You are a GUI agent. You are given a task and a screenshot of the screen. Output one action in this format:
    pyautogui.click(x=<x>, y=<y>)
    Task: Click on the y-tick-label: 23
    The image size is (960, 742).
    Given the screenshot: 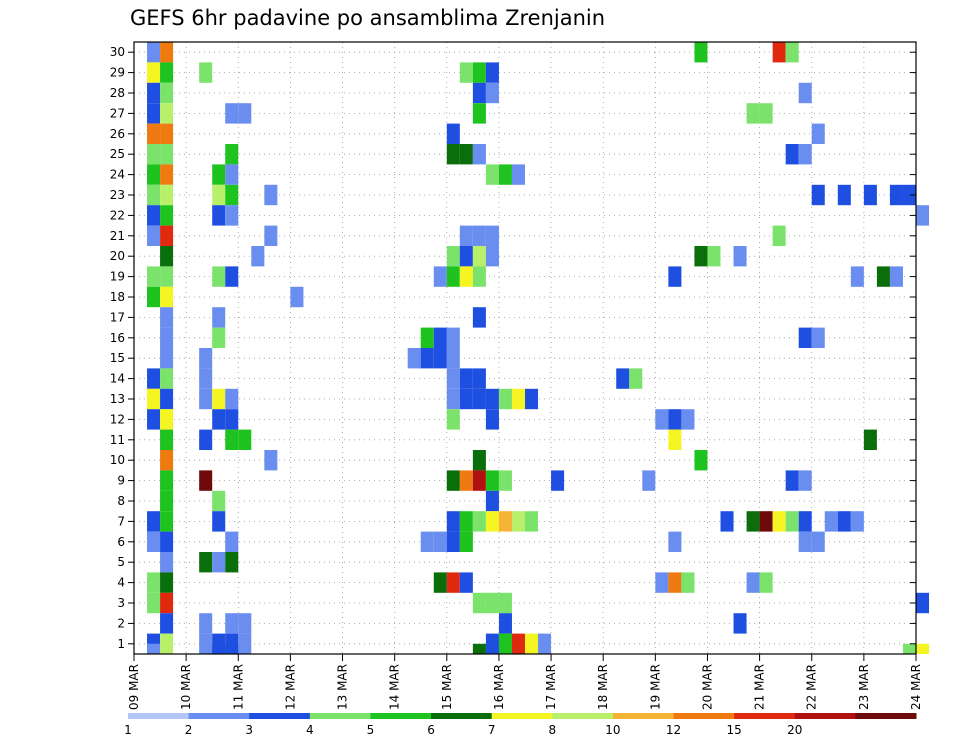 What is the action you would take?
    pyautogui.click(x=117, y=195)
    